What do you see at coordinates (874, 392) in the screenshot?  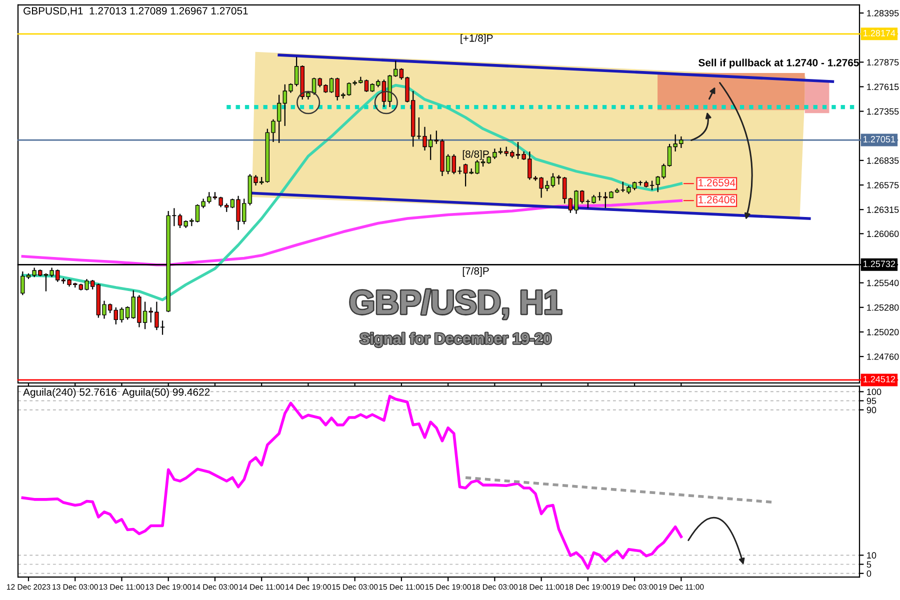 I see `y-tick-label: 100` at bounding box center [874, 392].